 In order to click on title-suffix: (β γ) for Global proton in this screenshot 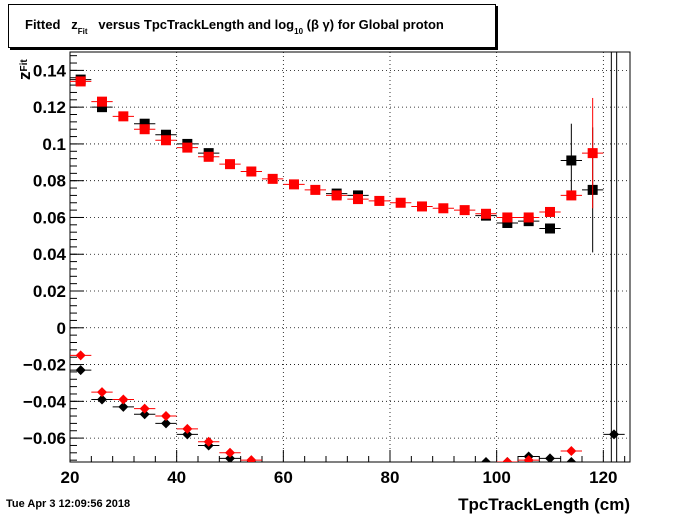, I will do `click(375, 24)`.